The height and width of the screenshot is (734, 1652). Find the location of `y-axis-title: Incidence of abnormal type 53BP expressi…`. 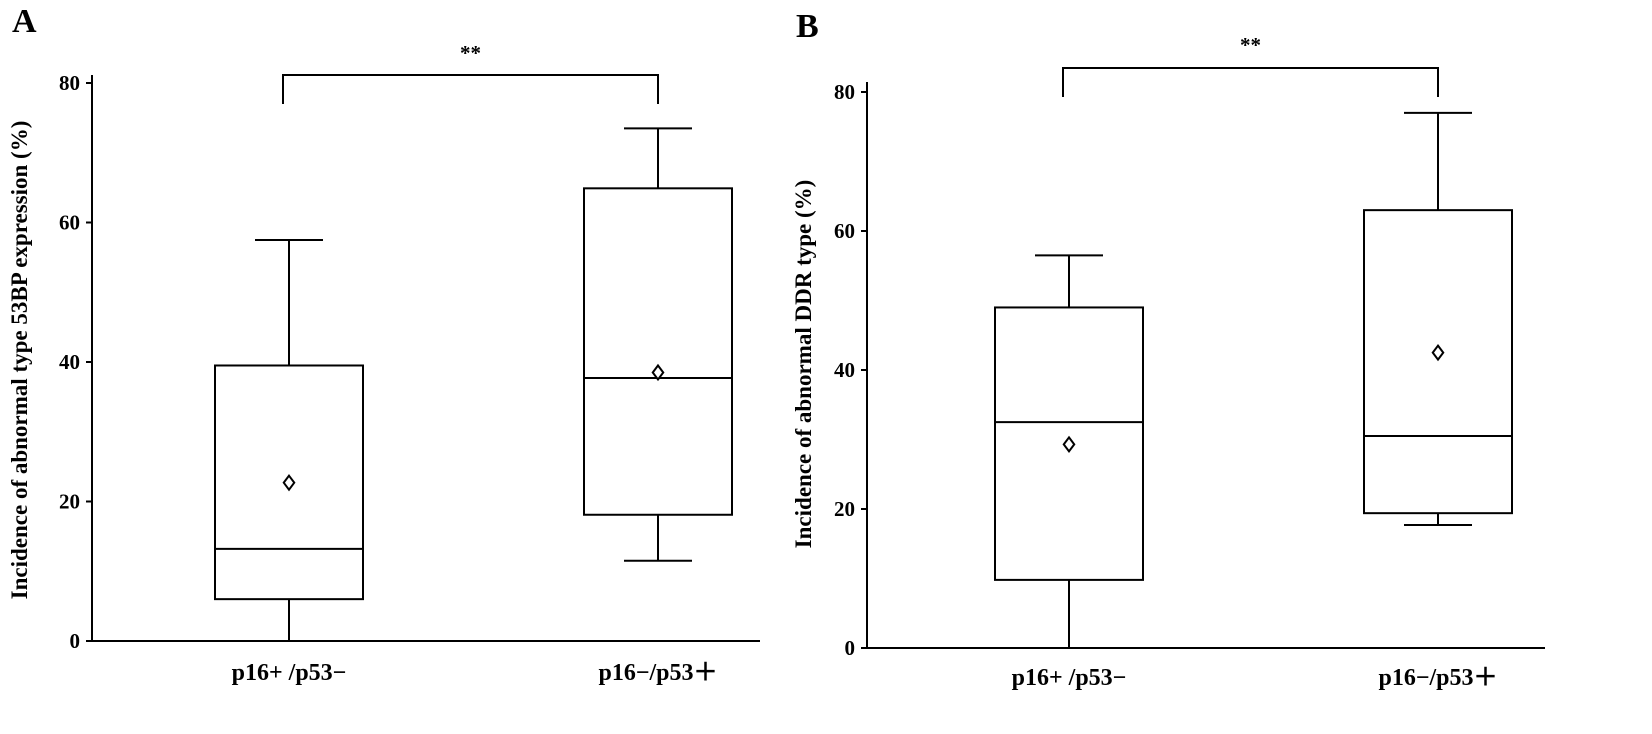

y-axis-title: Incidence of abnormal type 53BP expressi… is located at coordinates (19, 360).